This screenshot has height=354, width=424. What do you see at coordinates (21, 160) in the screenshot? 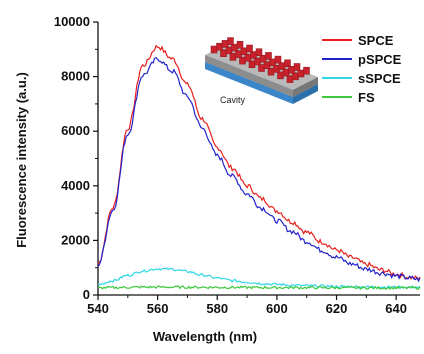
I see `y-axis-title: Fluorescence intensity (a.u.)` at bounding box center [21, 160].